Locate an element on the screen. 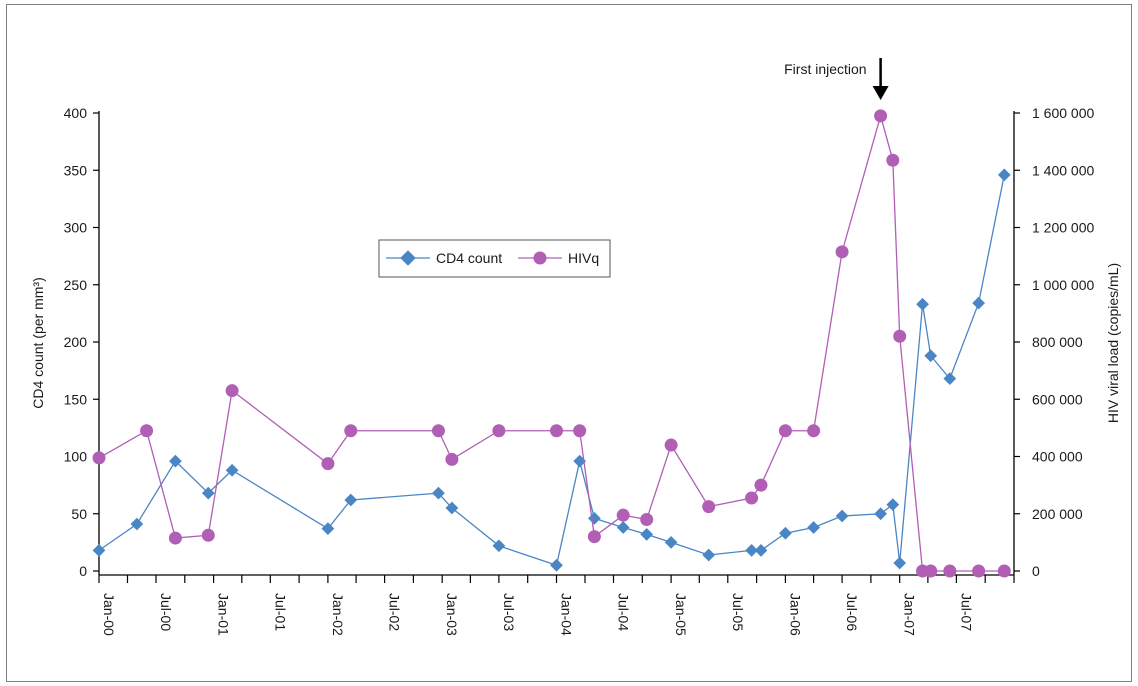 Image resolution: width=1138 pixels, height=686 pixels. annotation-text: First injection is located at coordinates (825, 69).